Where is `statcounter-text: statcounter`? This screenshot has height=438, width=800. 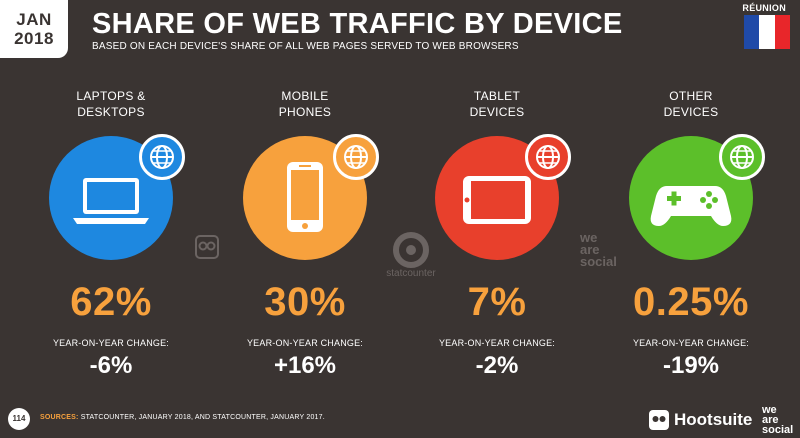 statcounter-text: statcounter is located at coordinates (411, 273).